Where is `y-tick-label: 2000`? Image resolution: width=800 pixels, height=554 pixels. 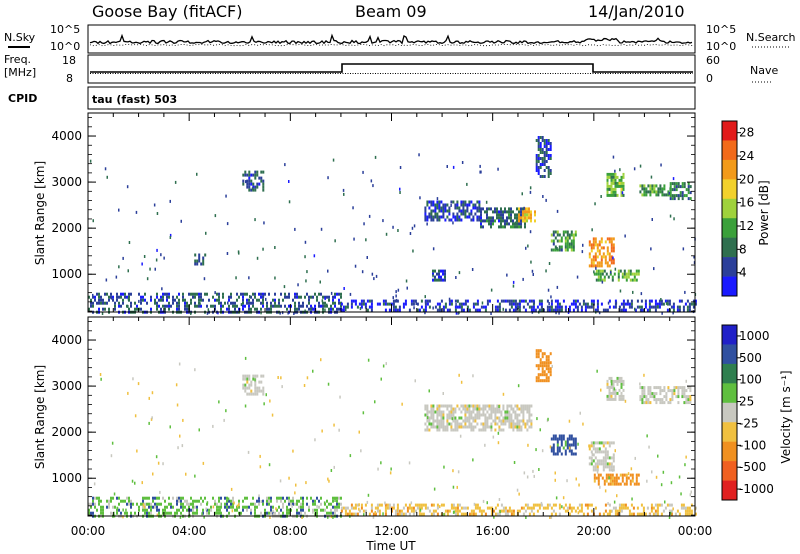
y-tick-label: 2000 is located at coordinates (66, 228).